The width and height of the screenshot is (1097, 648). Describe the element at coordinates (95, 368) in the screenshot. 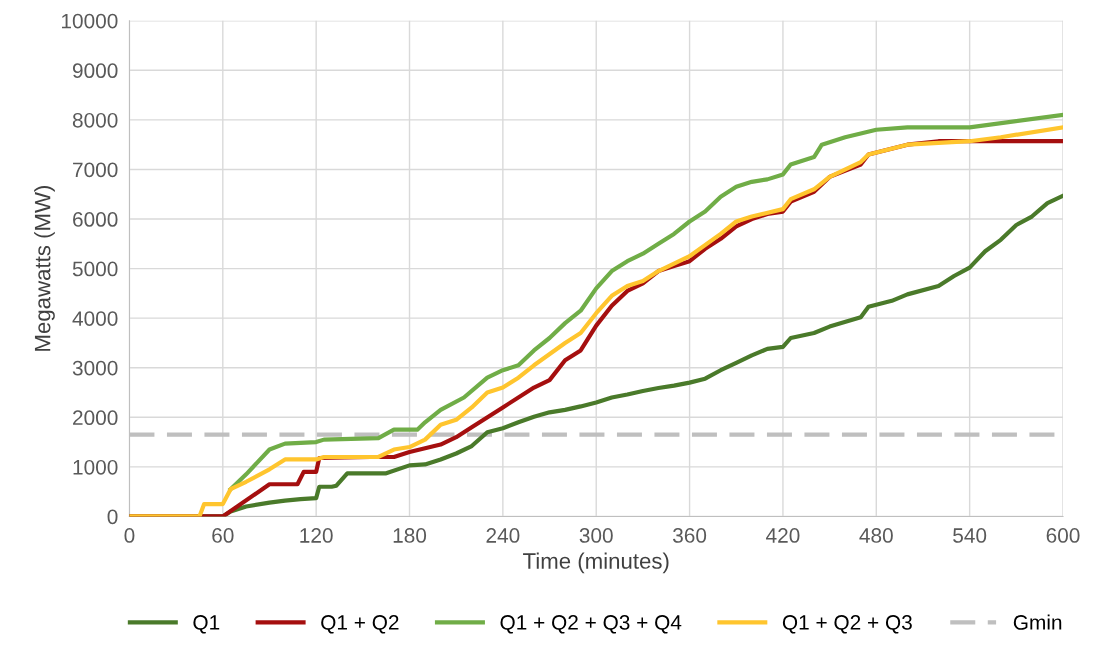

I see `y-tick-label: 3000` at that location.